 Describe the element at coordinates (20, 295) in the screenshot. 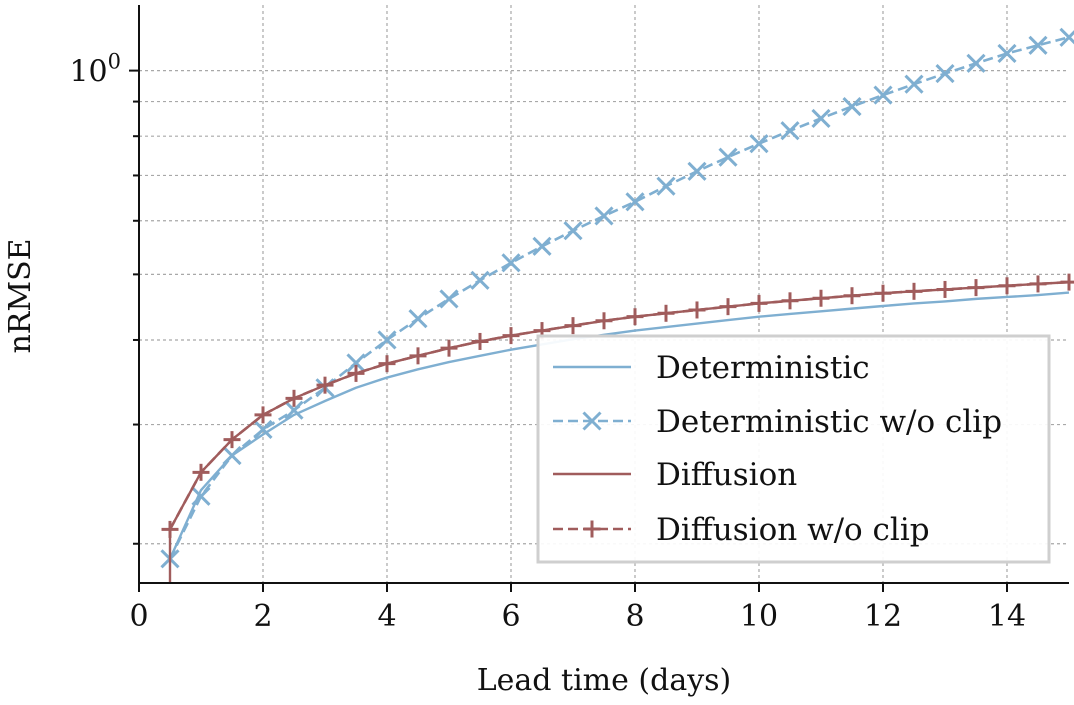

I see `y-axis-title: nRMSE` at that location.